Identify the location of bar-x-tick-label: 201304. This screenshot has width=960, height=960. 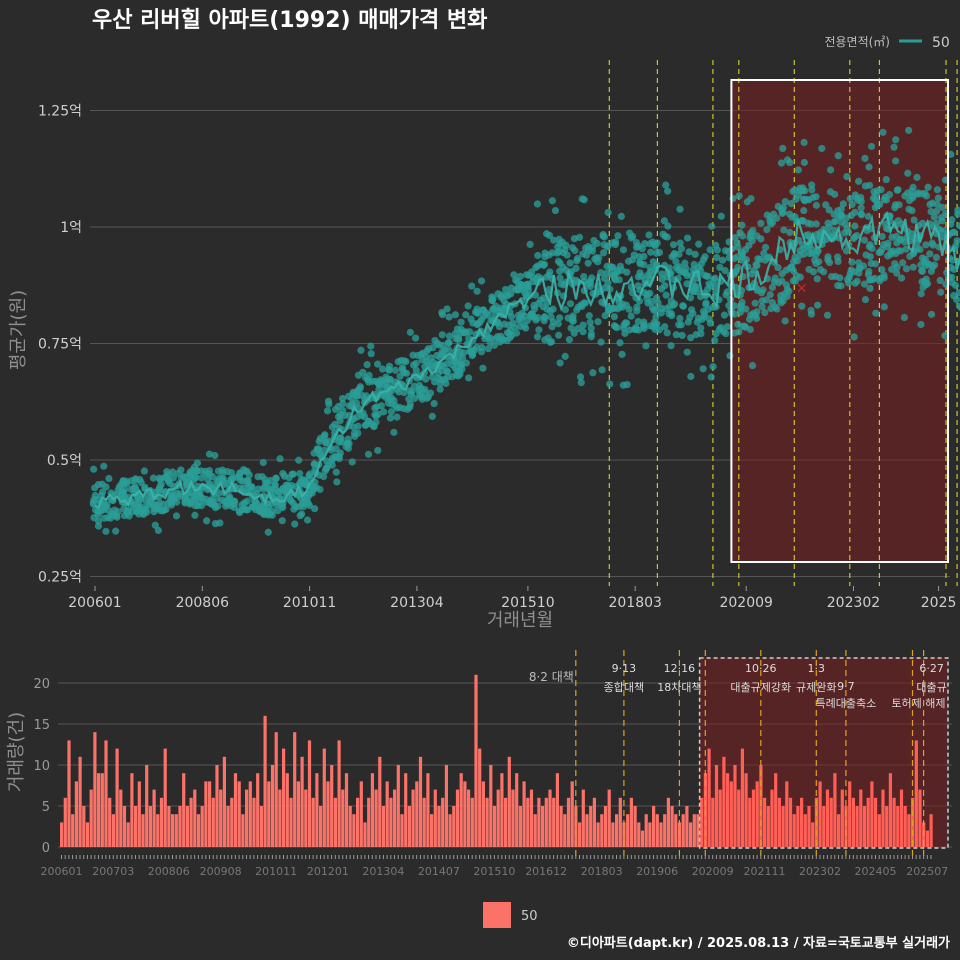
(383, 871).